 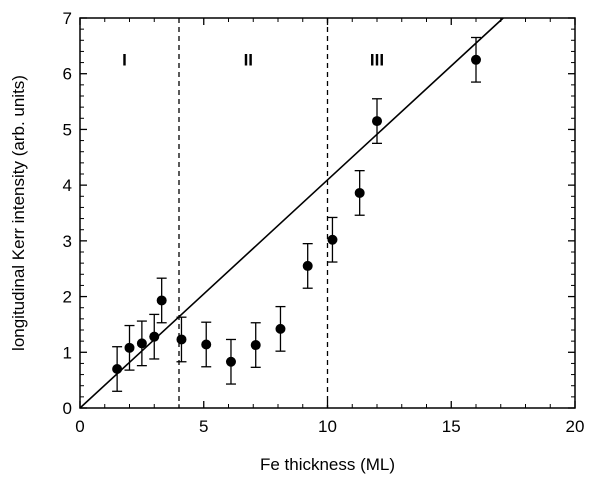 I want to click on x-tick-label: 0, so click(x=79, y=426).